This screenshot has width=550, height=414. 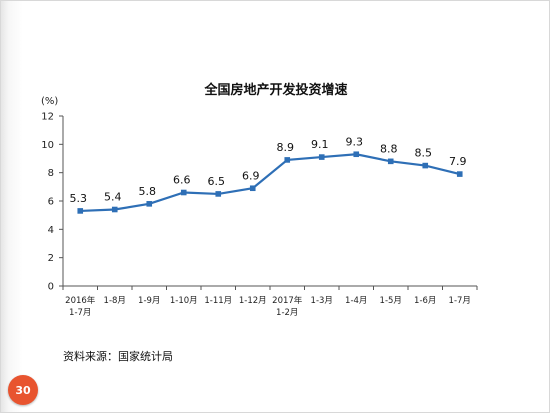 What do you see at coordinates (149, 301) in the screenshot?
I see `x-tick-label: 1-9月` at bounding box center [149, 301].